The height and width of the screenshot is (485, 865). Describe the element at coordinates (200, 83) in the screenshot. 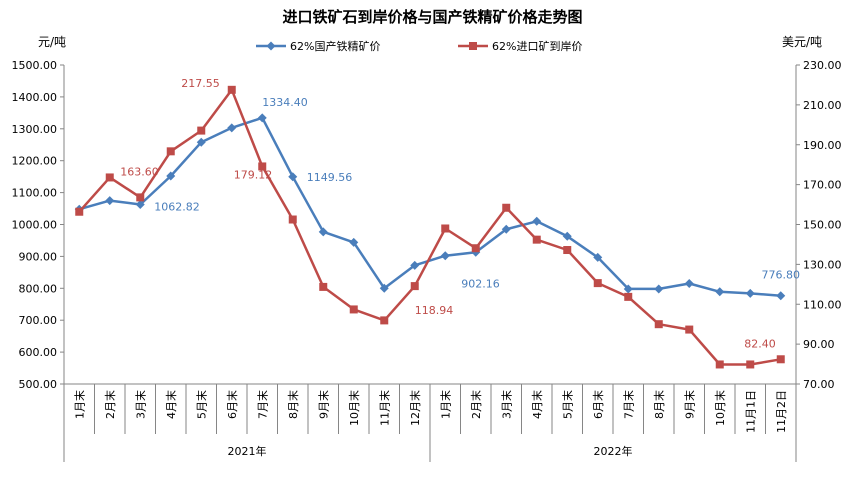

I see `data-label: 217.55` at that location.